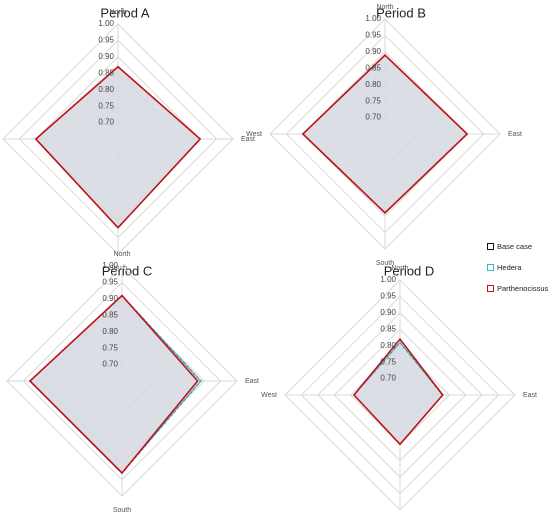 This screenshot has width=550, height=512. What do you see at coordinates (490, 267) in the screenshot?
I see `legend-swatch-hedera` at bounding box center [490, 267].